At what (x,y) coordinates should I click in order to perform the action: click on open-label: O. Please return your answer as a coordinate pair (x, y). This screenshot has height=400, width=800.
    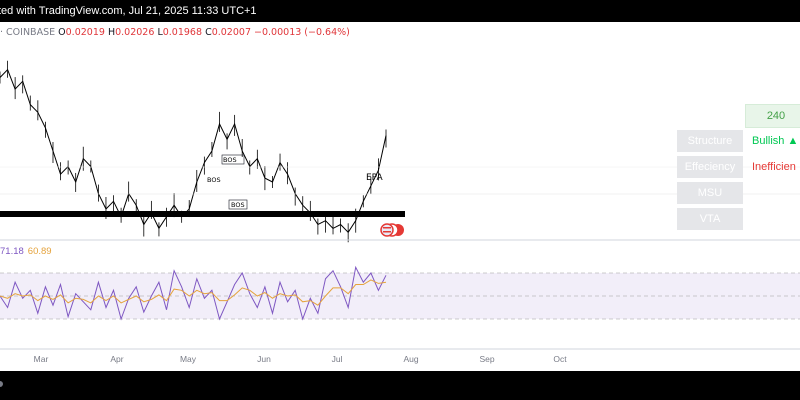
    Looking at the image, I should click on (62, 32).